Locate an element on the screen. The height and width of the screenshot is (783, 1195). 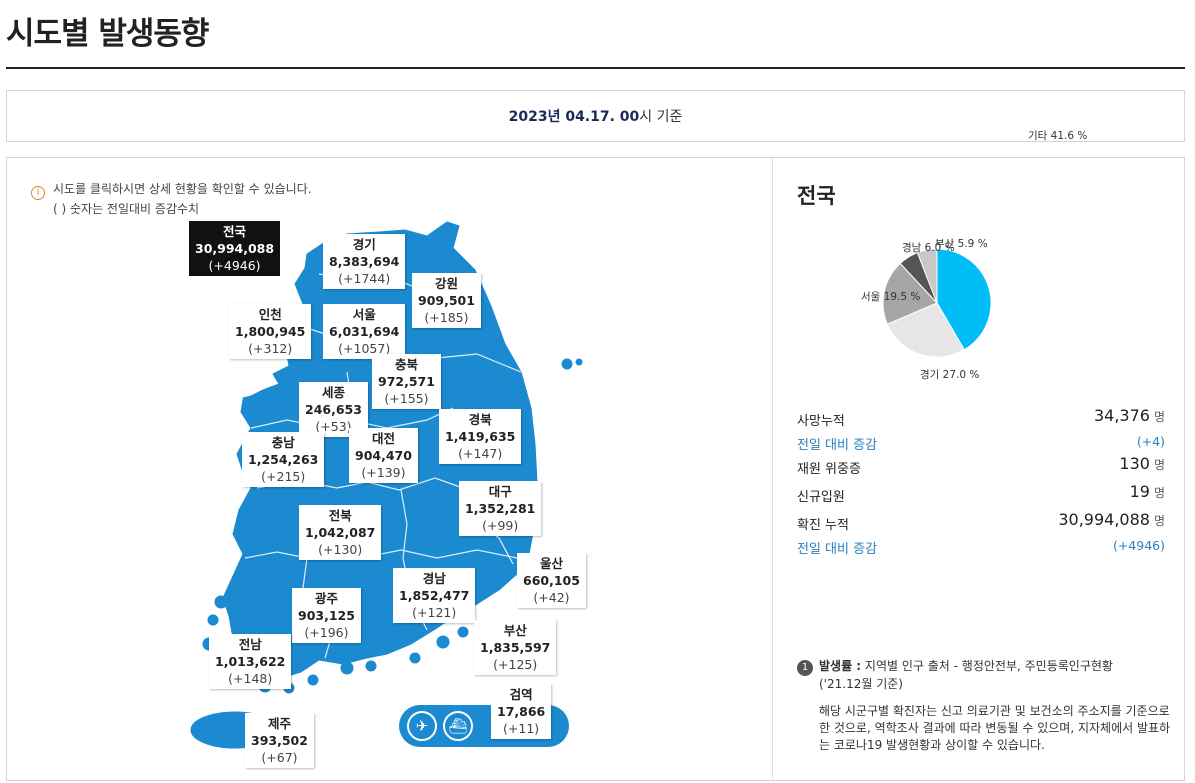
region-diff: (+99) is located at coordinates (500, 525).